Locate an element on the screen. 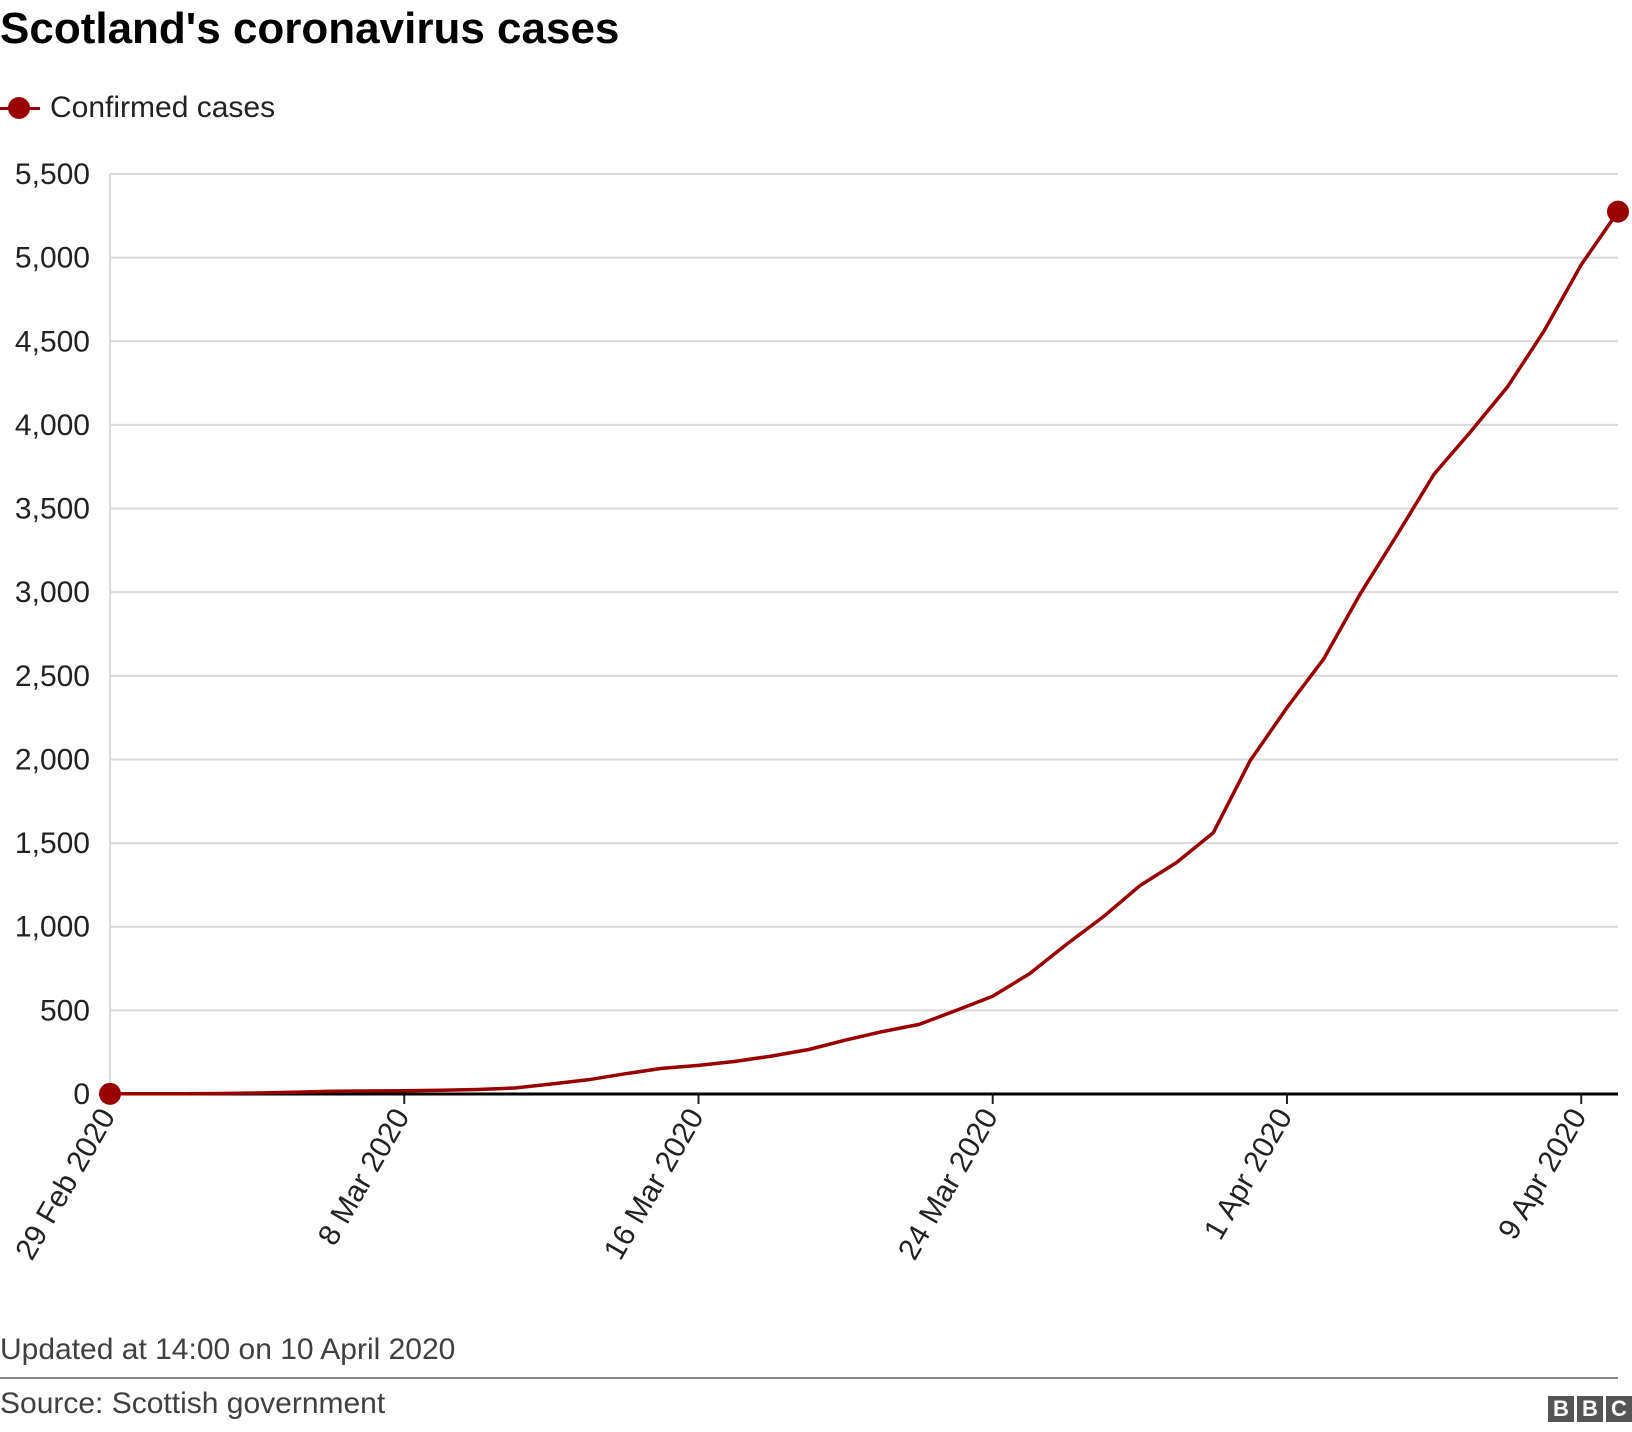 The width and height of the screenshot is (1632, 1432). legend: Confirmed cases is located at coordinates (137, 108).